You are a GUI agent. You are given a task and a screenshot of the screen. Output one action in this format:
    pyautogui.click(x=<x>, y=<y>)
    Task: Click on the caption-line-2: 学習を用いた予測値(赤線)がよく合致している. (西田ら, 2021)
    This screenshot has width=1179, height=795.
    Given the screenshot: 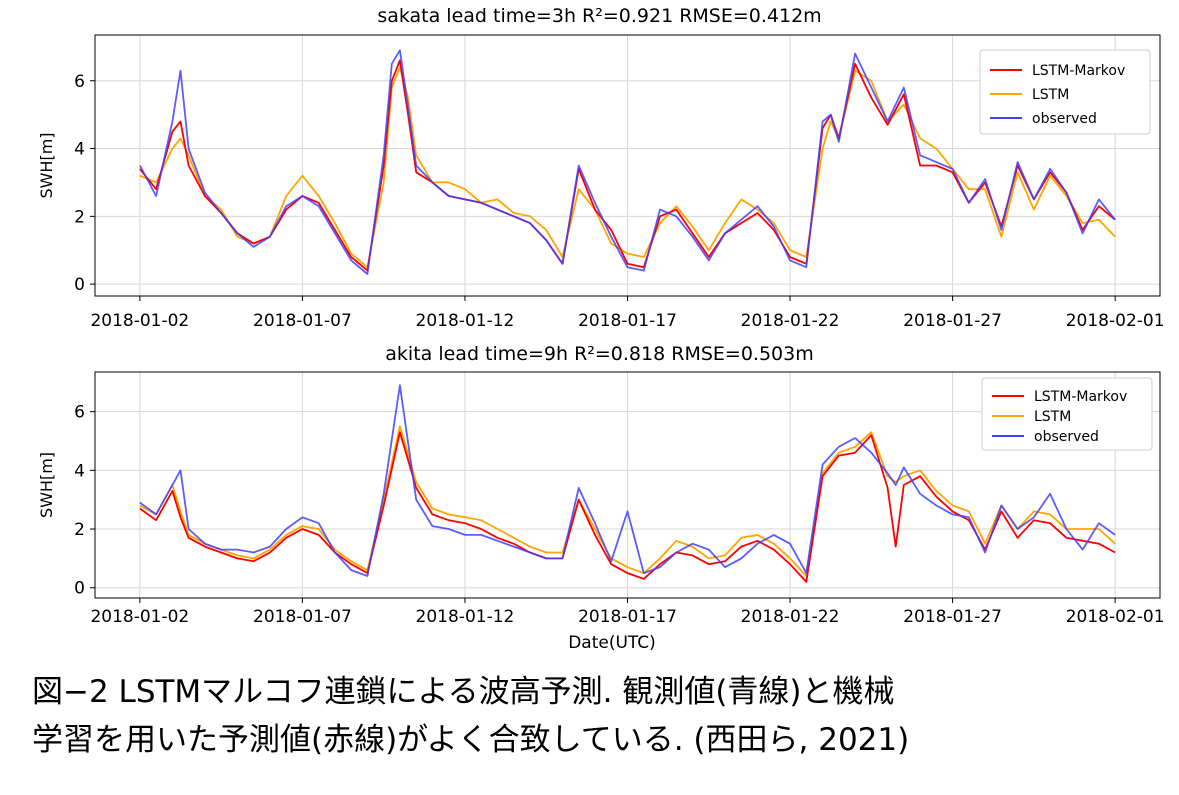 What is the action you would take?
    pyautogui.click(x=471, y=740)
    